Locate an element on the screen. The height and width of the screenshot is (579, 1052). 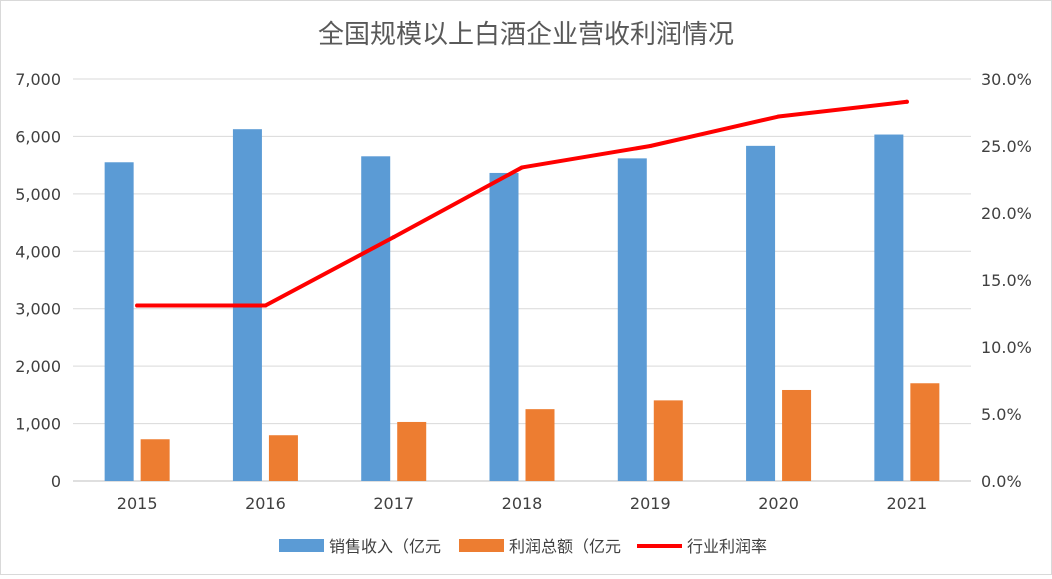
x-tick-label: 2015 is located at coordinates (137, 503).